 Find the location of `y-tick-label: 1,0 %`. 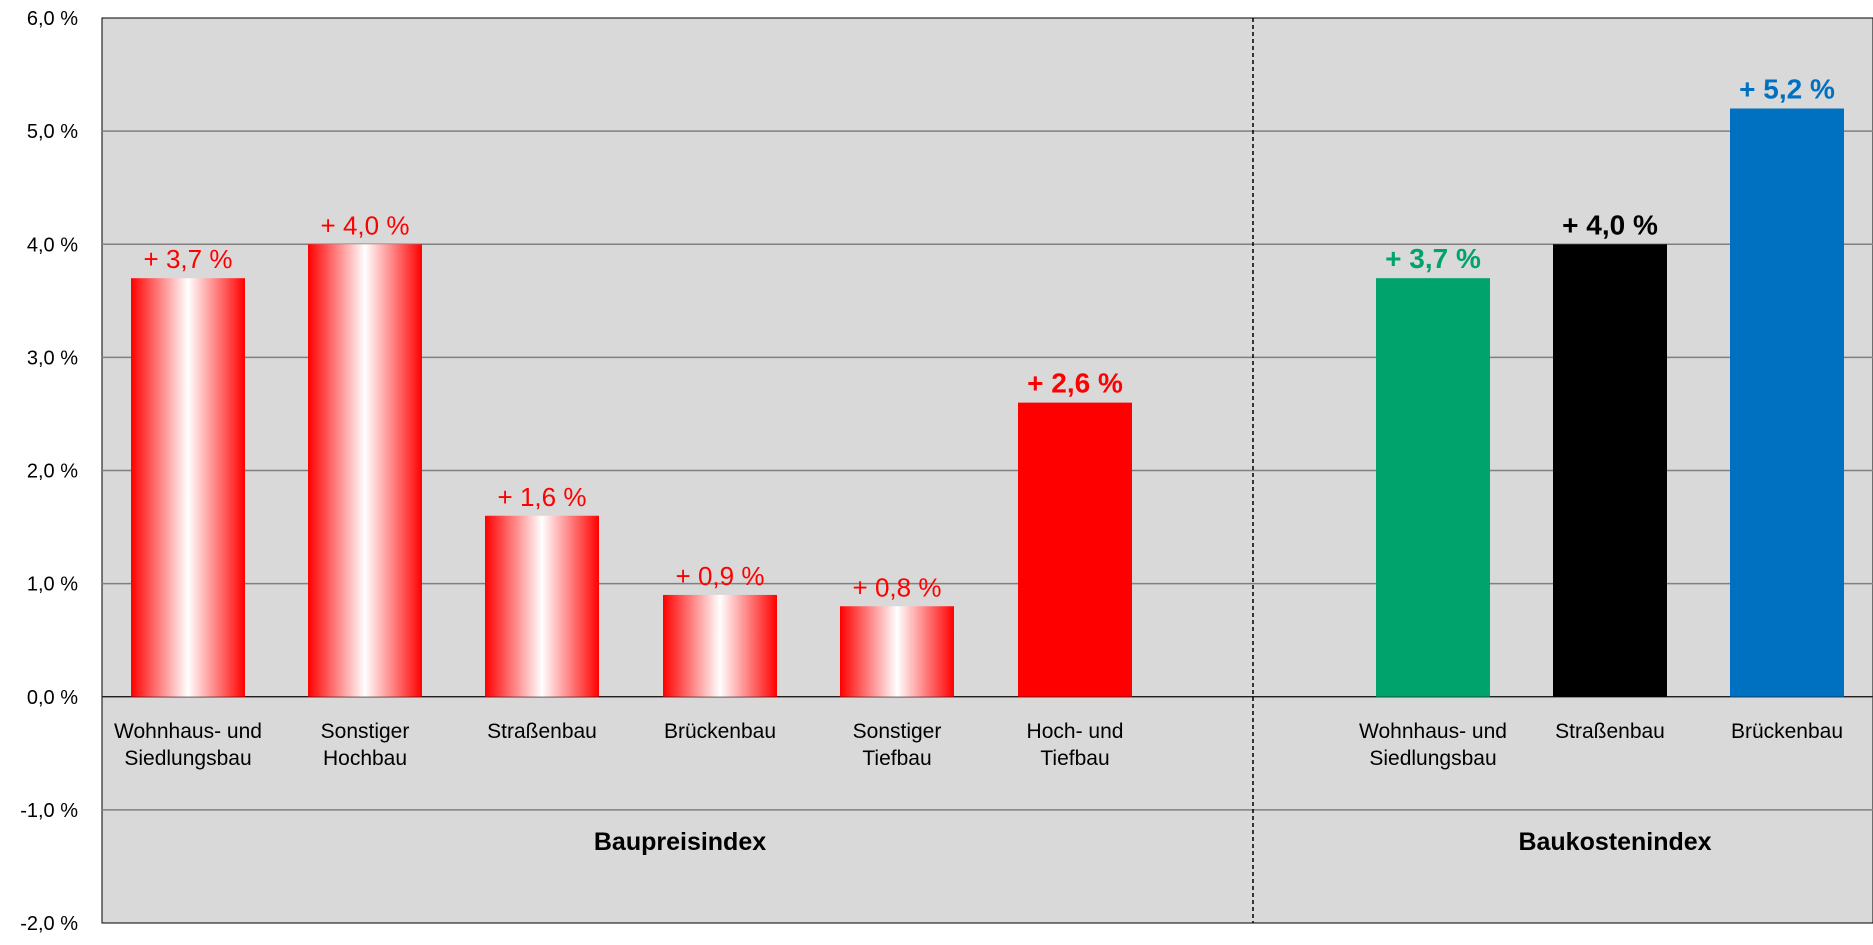

y-tick-label: 1,0 % is located at coordinates (52, 585).